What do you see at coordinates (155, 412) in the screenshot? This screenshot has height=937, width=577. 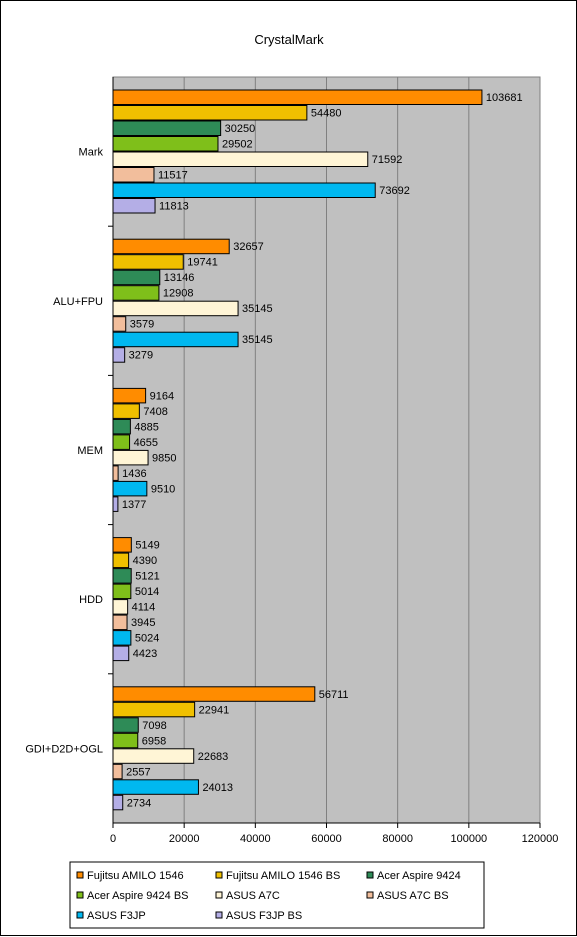 I see `data-label: 7408` at bounding box center [155, 412].